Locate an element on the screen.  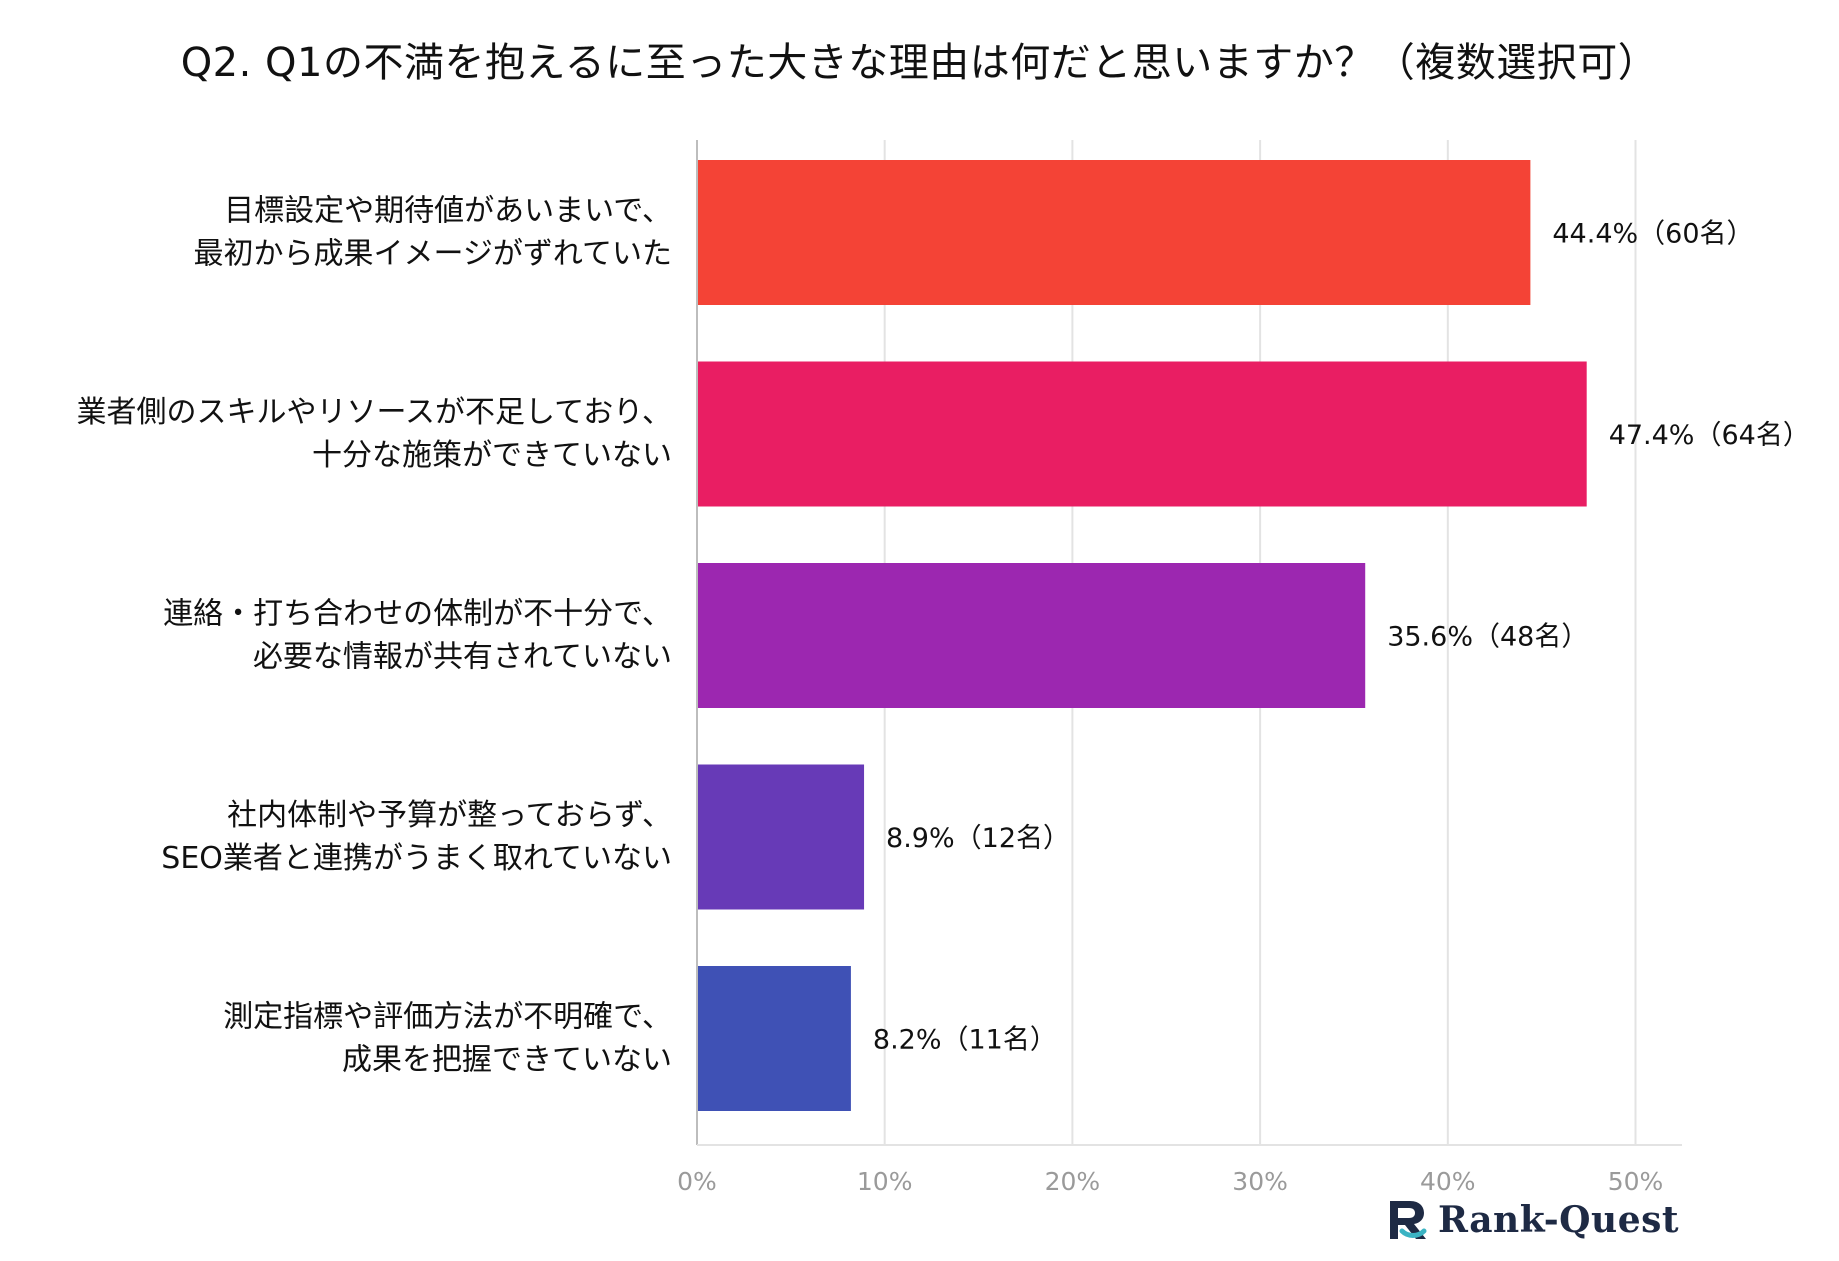
category-label: 連絡・打ち合わせの体制が不十分で、 is located at coordinates (417, 614).